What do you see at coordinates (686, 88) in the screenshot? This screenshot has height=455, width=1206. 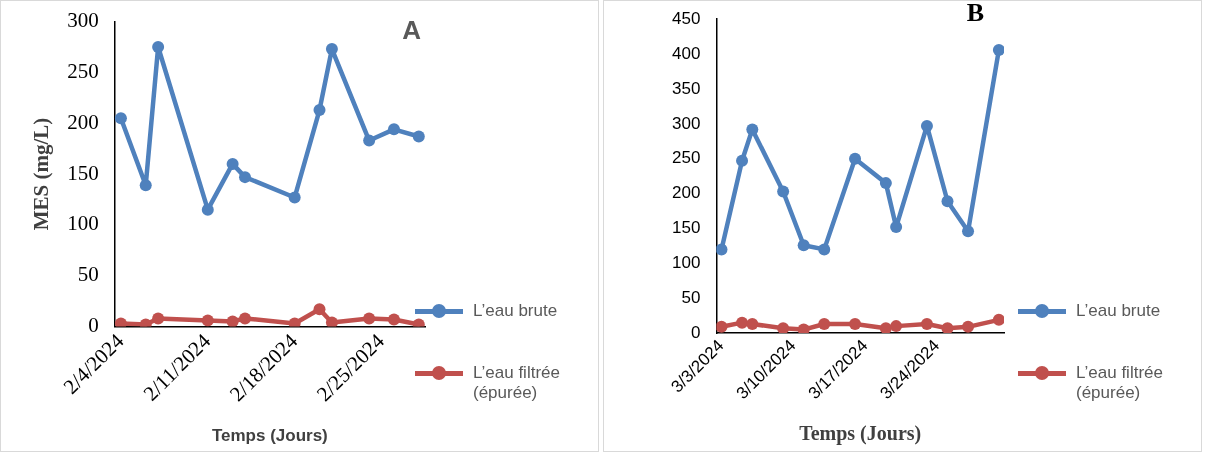 I see `y-tick-label: 350` at bounding box center [686, 88].